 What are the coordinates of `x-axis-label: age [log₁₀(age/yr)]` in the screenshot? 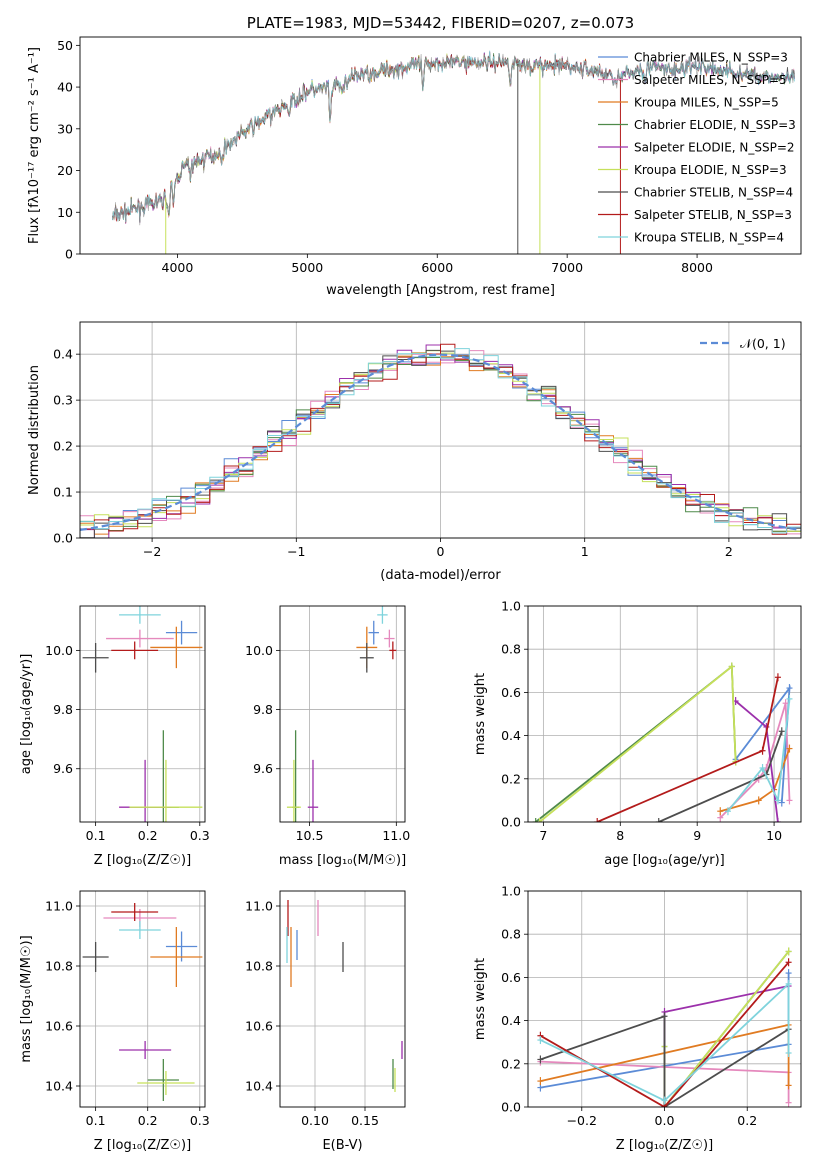 It's located at (664, 860).